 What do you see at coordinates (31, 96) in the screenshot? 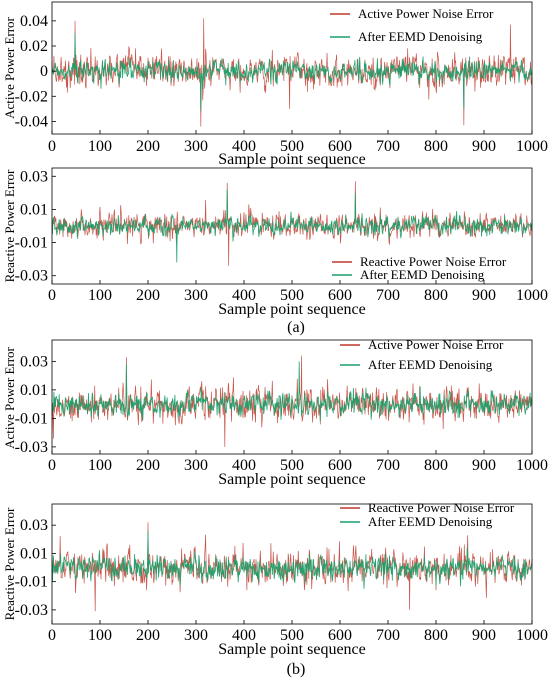
I see `y-tick-label: -0.02` at bounding box center [31, 96].